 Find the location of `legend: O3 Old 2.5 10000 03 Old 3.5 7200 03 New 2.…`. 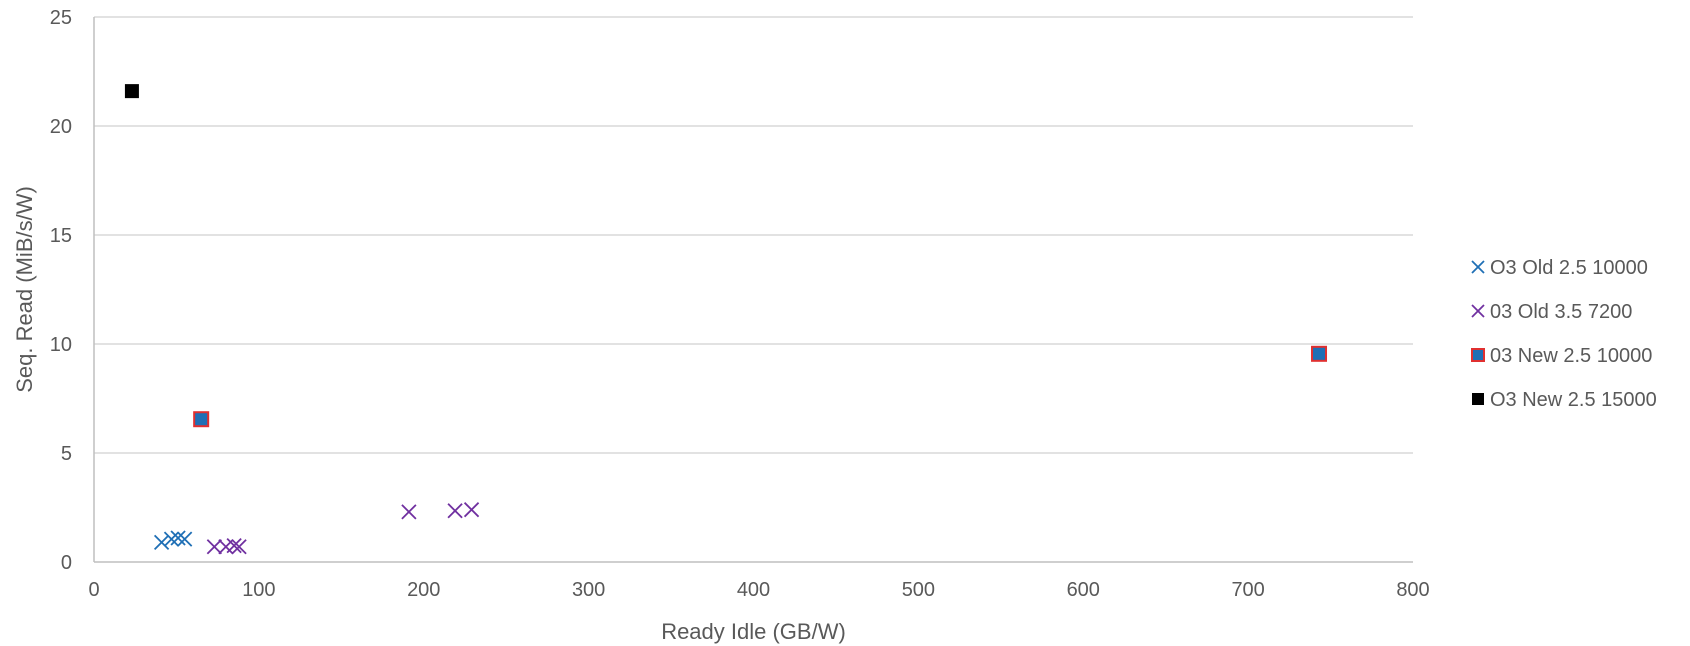

legend: O3 Old 2.5 10000 03 Old 3.5 7200 03 New 2.… is located at coordinates (1564, 334).